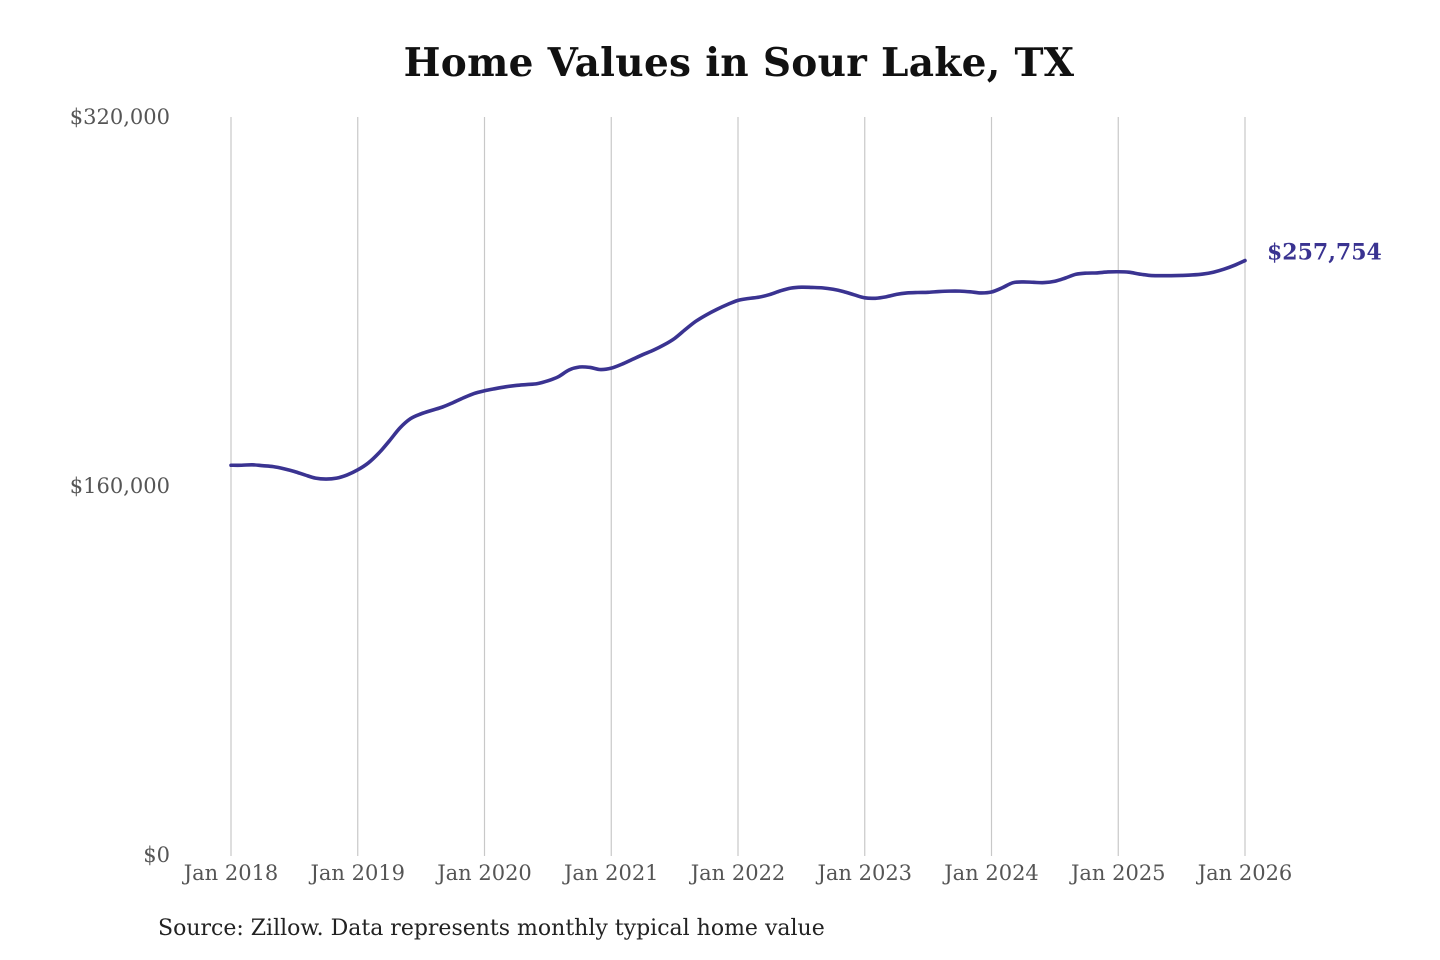 The height and width of the screenshot is (960, 1440). Describe the element at coordinates (230, 873) in the screenshot. I see `x-tick-label: Jan 2018` at that location.